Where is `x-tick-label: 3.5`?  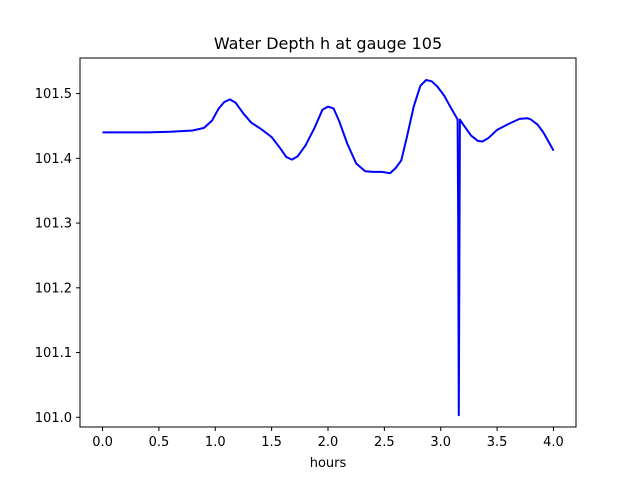 x-tick-label: 3.5 is located at coordinates (497, 442).